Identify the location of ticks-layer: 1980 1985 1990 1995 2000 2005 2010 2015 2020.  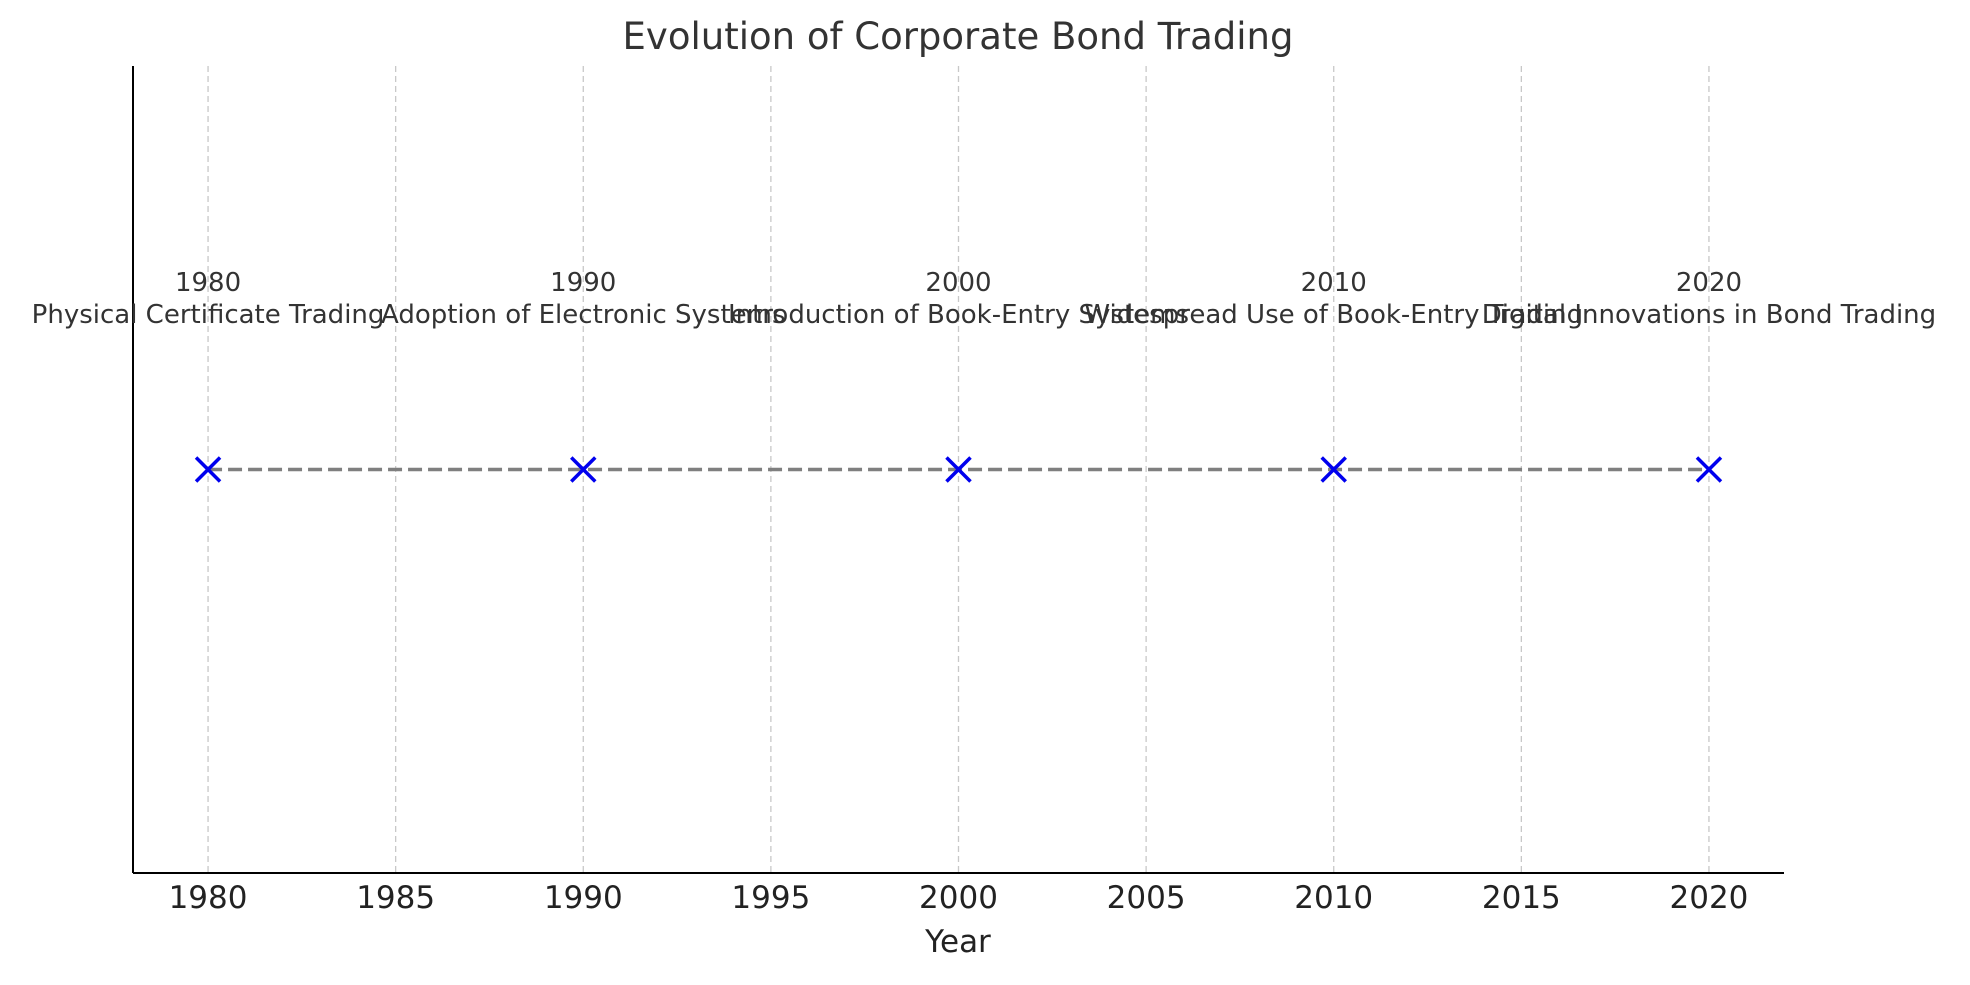
(959, 898).